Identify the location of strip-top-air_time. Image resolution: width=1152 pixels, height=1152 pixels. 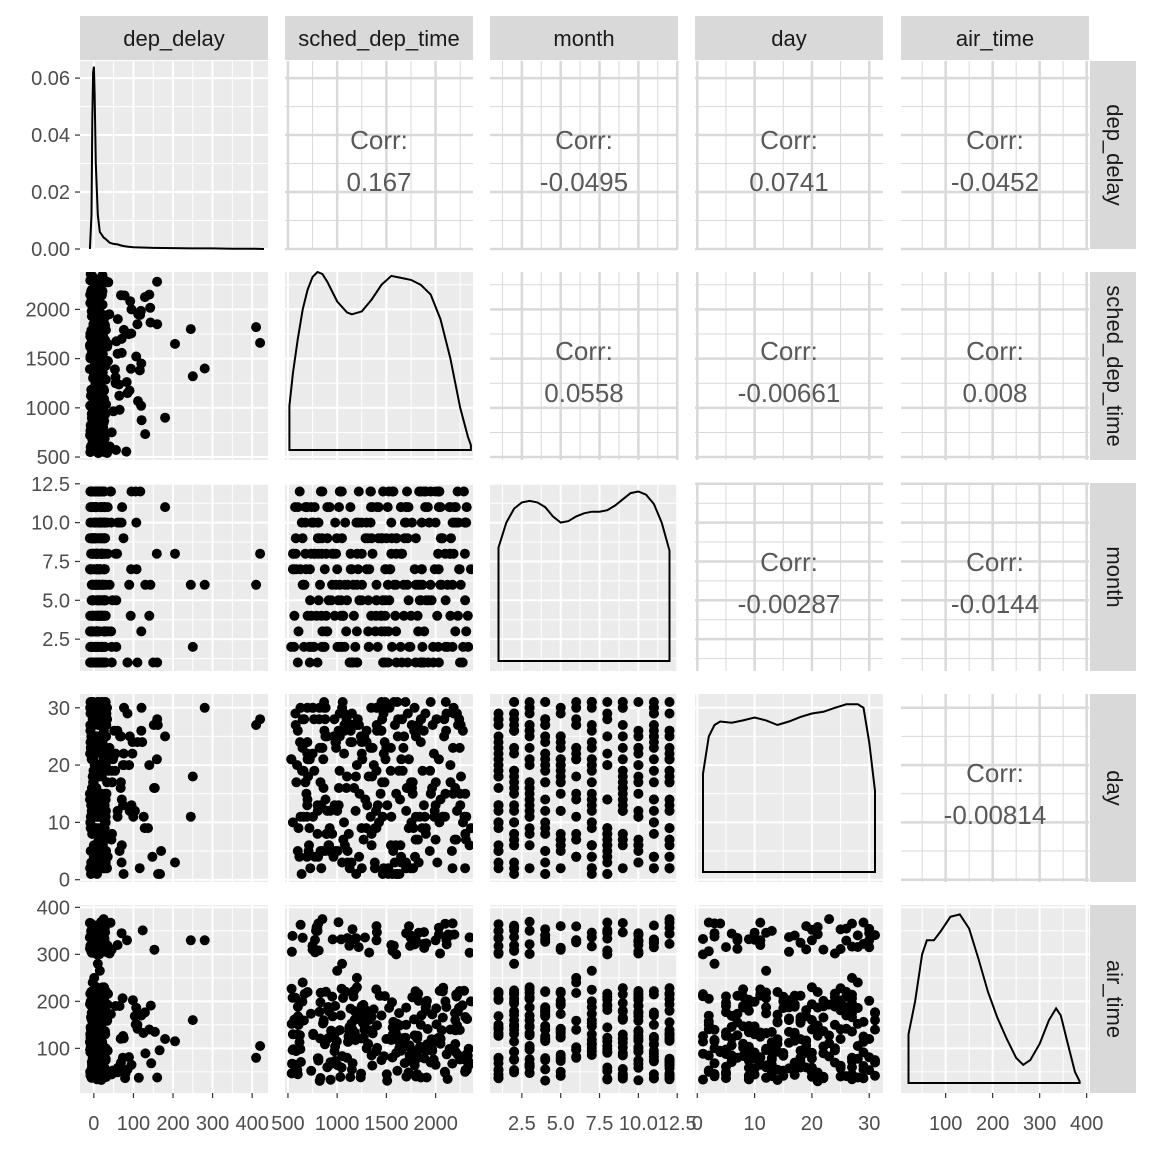
(995, 38).